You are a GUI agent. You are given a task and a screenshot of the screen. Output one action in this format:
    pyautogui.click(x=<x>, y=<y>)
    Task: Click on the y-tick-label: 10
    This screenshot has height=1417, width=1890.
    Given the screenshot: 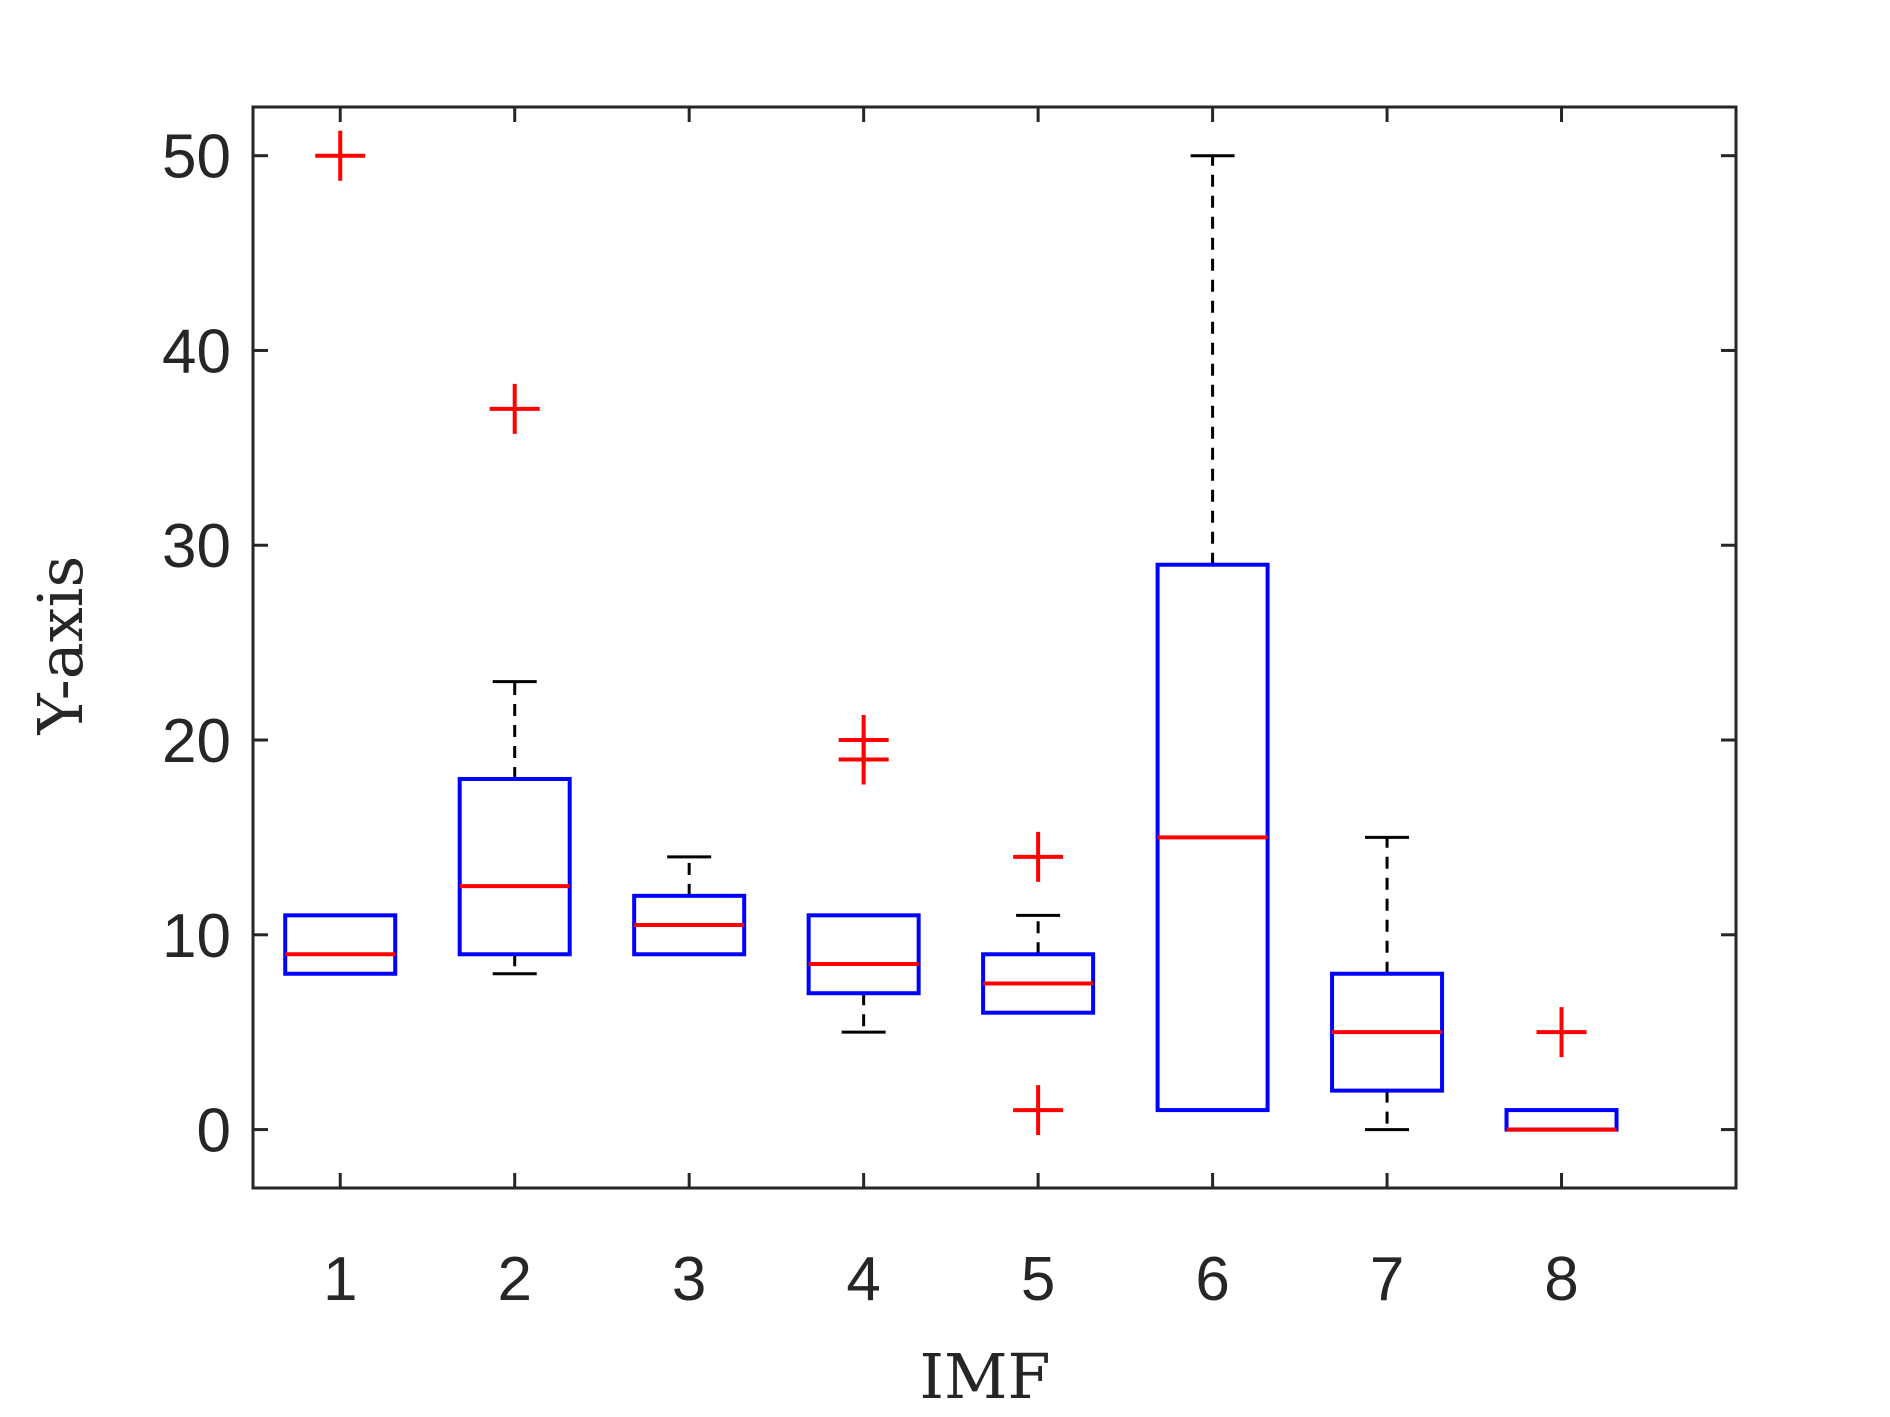 What is the action you would take?
    pyautogui.click(x=196, y=936)
    